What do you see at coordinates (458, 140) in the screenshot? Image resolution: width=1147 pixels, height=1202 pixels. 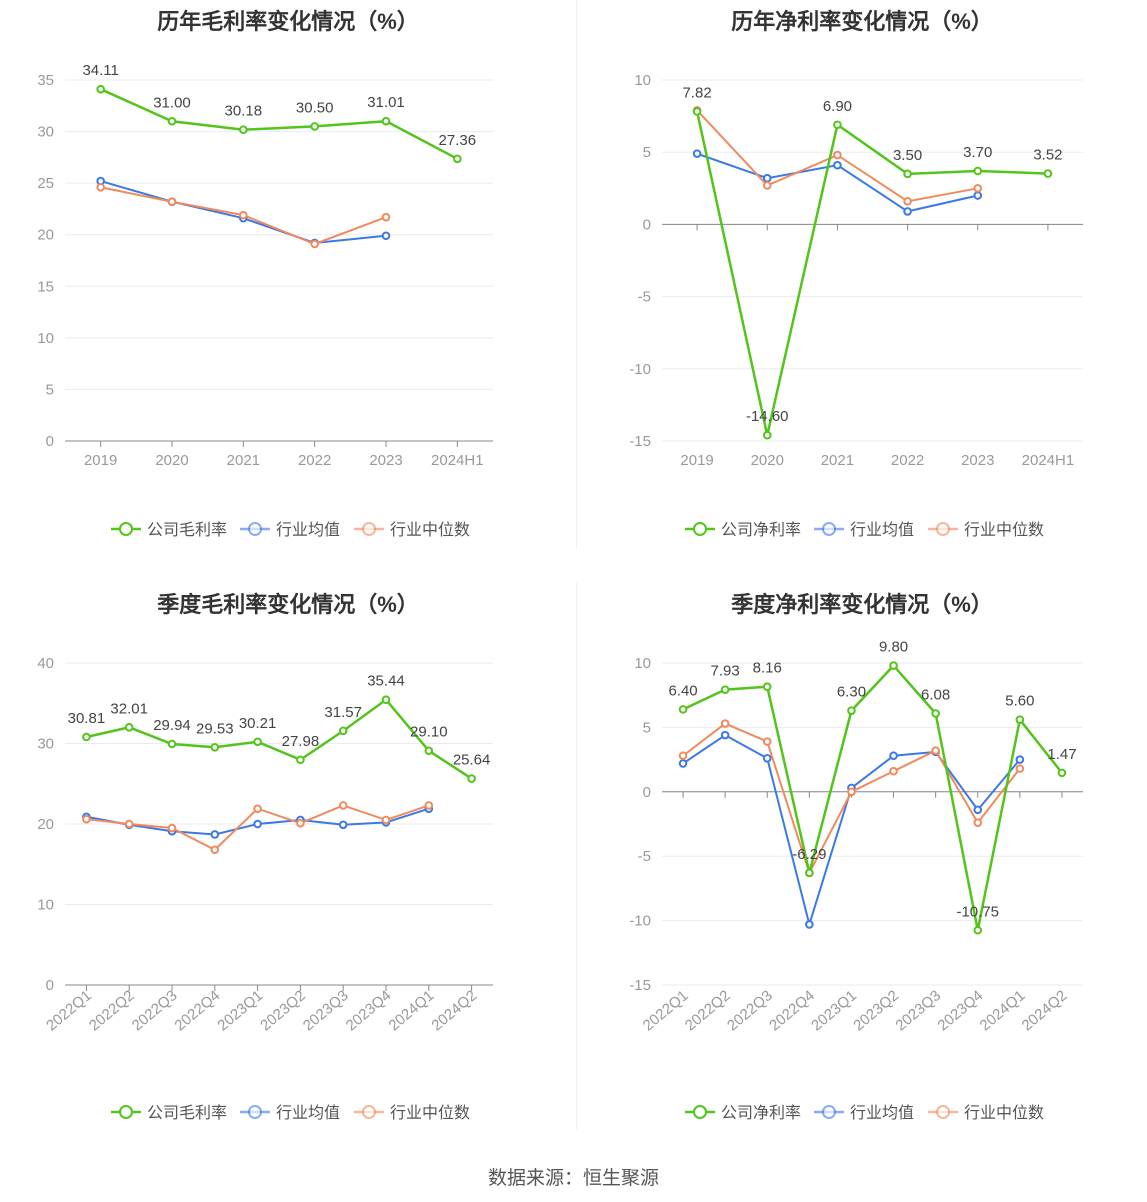 I see `data-label: 27.36` at bounding box center [458, 140].